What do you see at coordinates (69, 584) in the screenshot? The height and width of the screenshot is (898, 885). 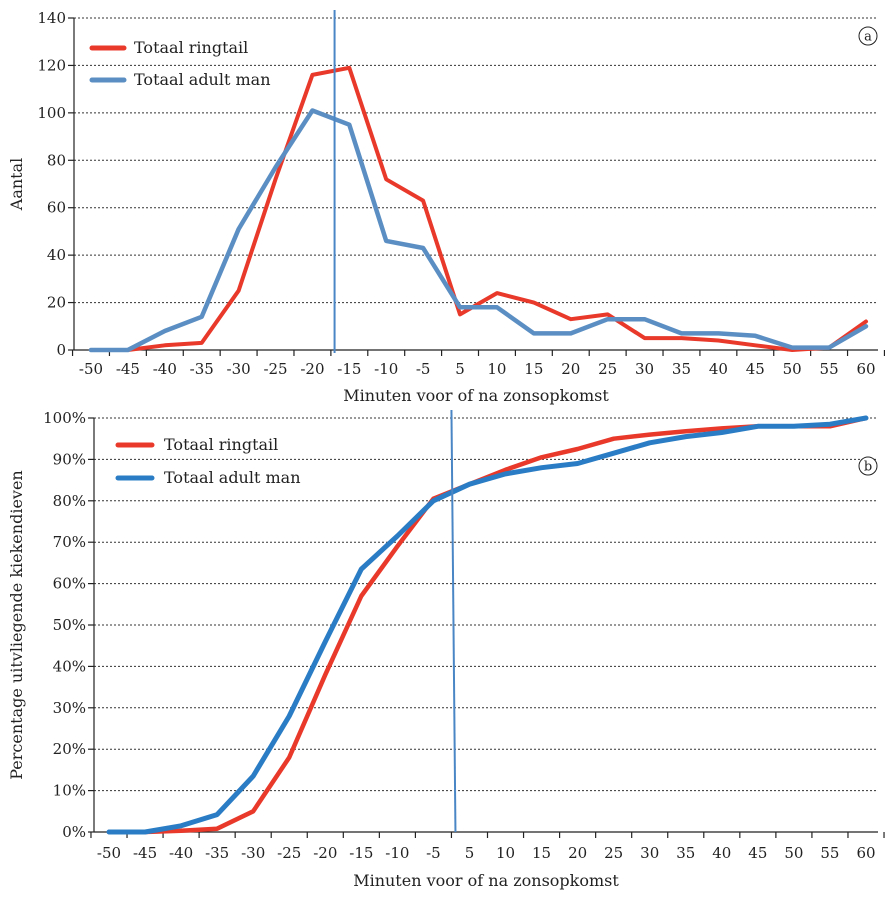 I see `y-tick-label: 60%` at bounding box center [69, 584].